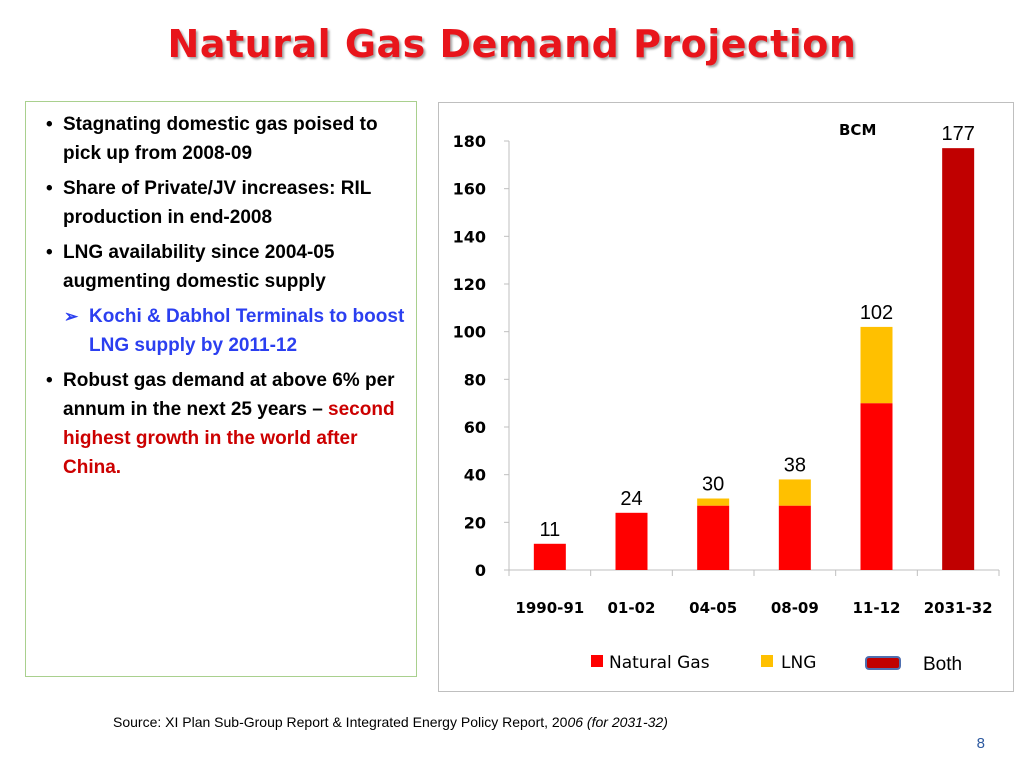 The height and width of the screenshot is (768, 1024). What do you see at coordinates (480, 570) in the screenshot?
I see `y-tick-label: 0` at bounding box center [480, 570].